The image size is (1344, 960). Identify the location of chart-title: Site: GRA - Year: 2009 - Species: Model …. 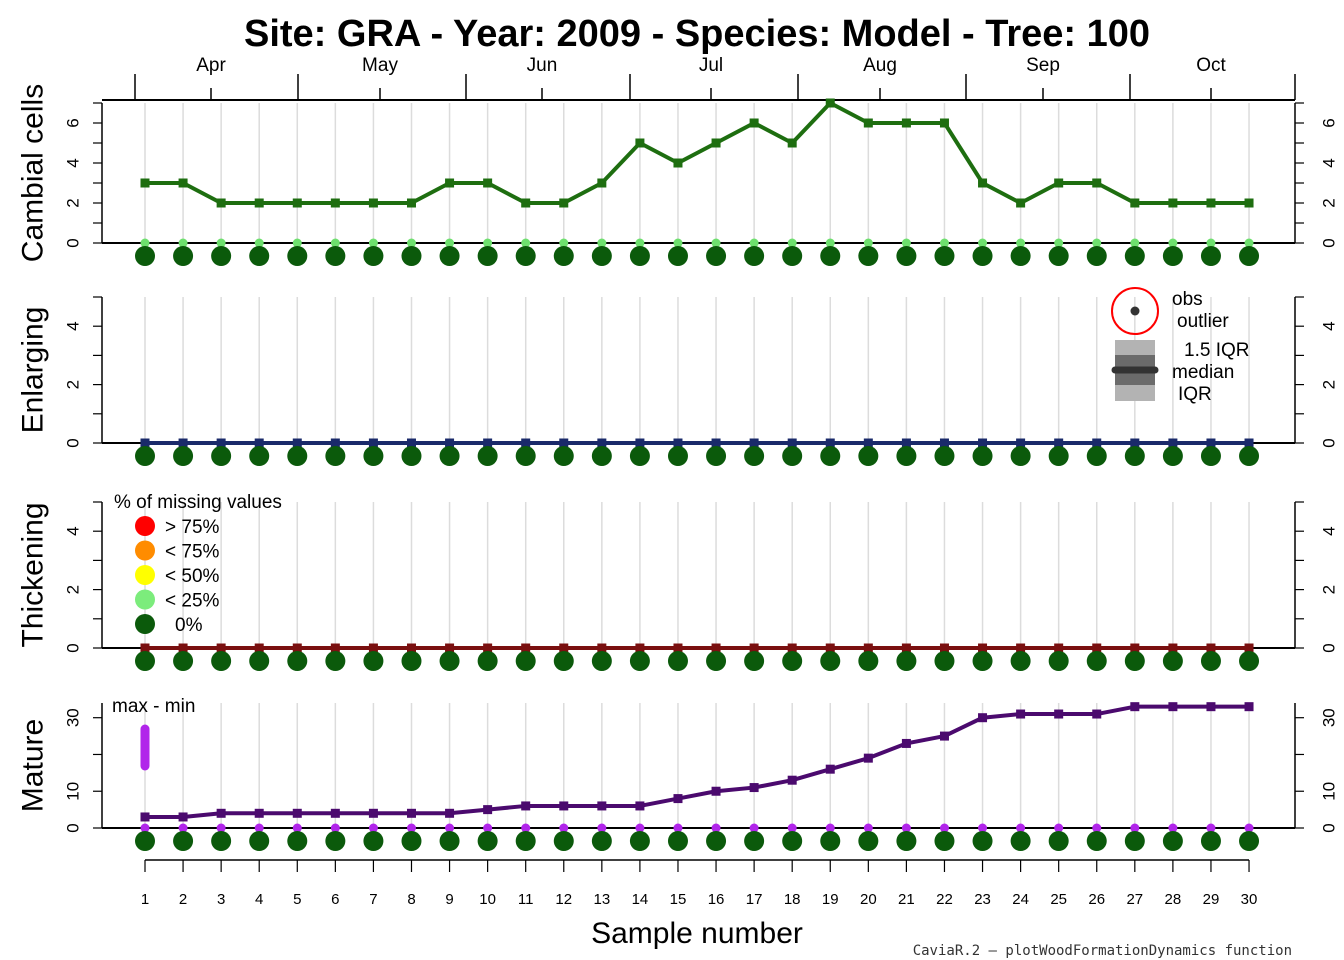
(697, 34).